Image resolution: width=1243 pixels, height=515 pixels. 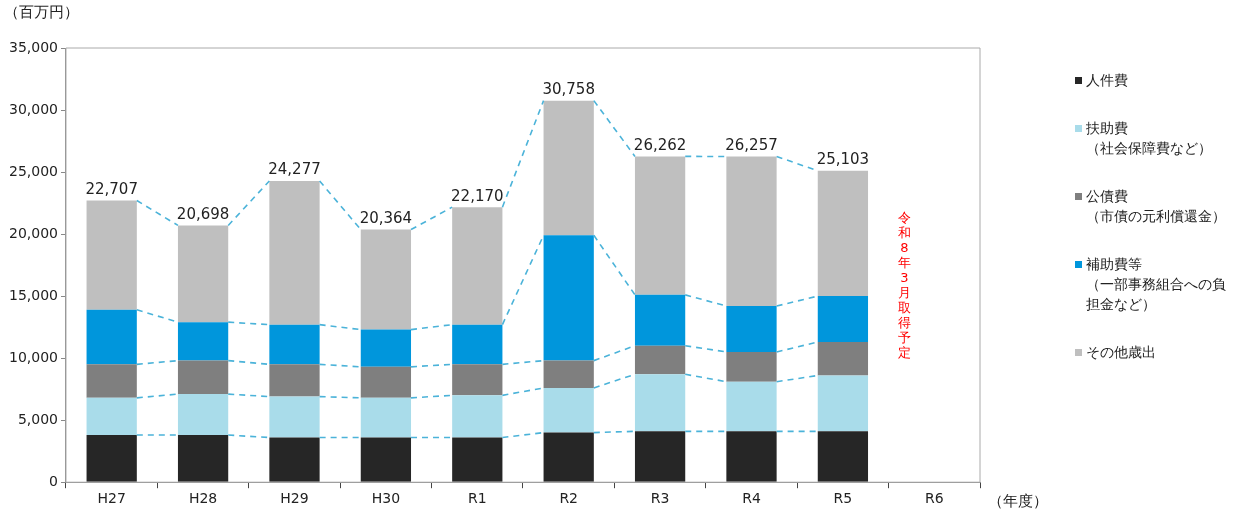 I want to click on y-tick-label: 0, so click(x=53, y=480).